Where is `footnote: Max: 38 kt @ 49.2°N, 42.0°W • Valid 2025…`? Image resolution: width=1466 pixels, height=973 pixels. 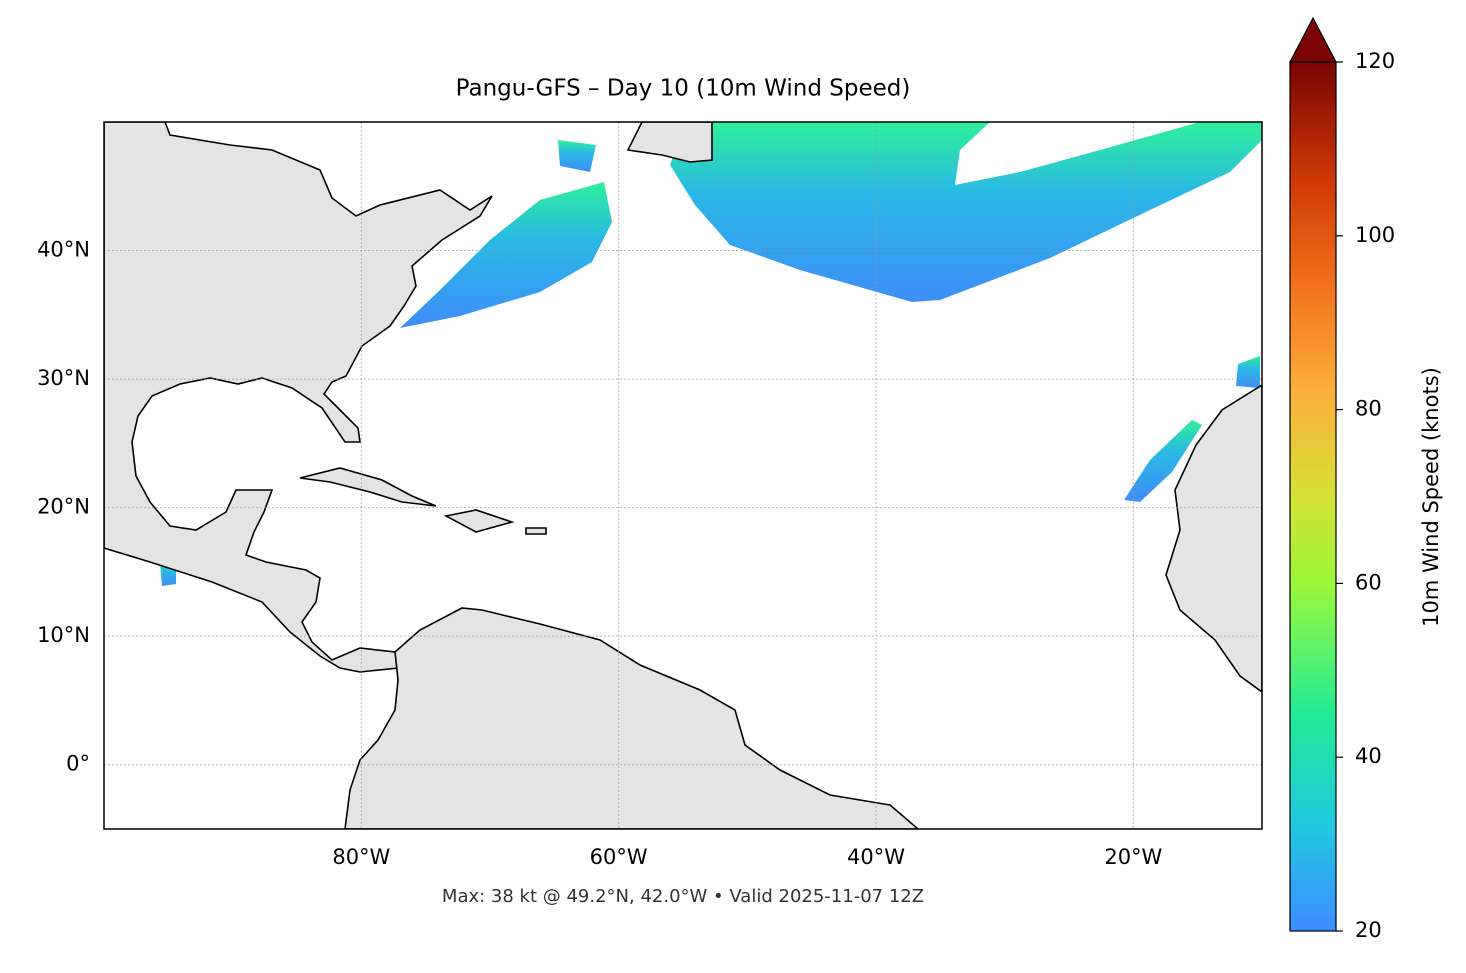
footnote: Max: 38 kt @ 49.2°N, 42.0°W • Valid 2025… is located at coordinates (683, 896).